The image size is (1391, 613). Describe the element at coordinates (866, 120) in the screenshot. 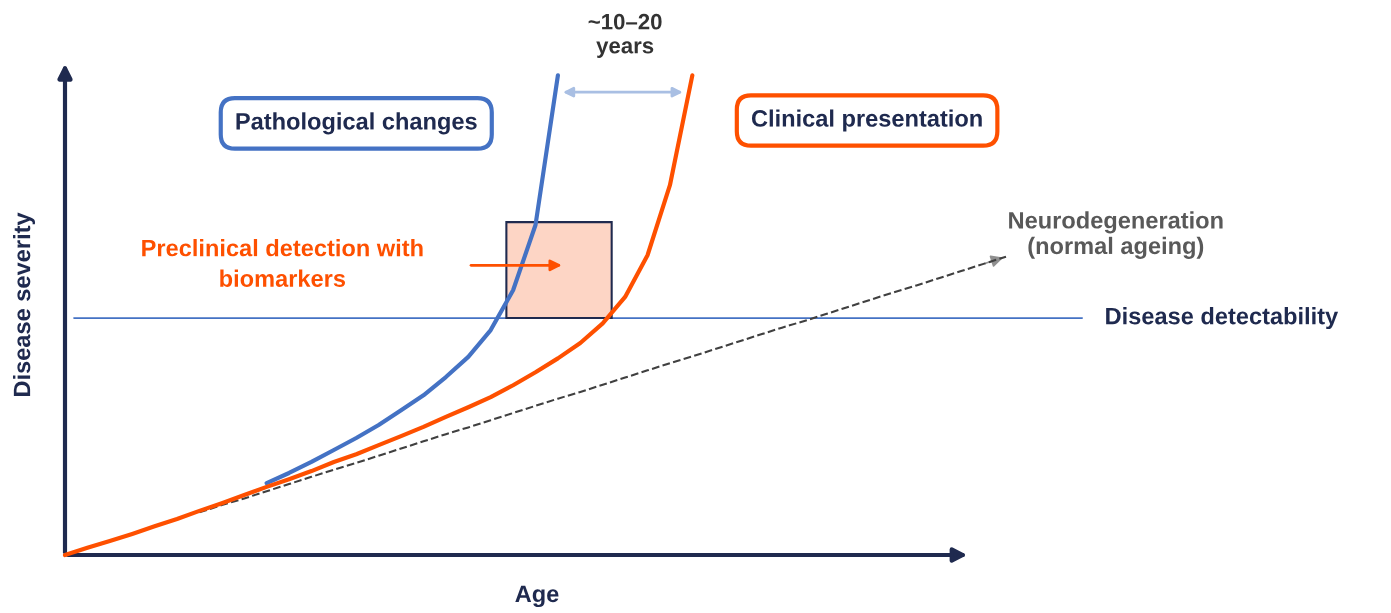

I see `text: Clinical presentation` at that location.